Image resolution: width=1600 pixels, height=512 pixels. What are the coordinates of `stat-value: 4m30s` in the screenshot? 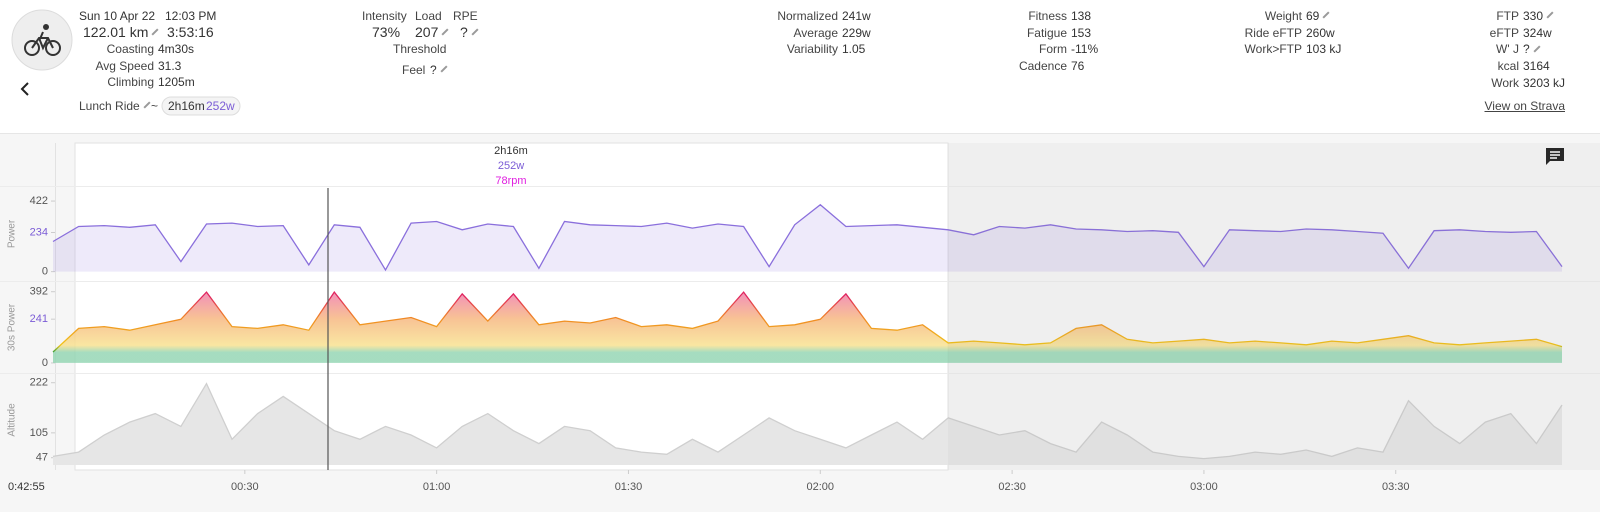 It's located at (176, 49).